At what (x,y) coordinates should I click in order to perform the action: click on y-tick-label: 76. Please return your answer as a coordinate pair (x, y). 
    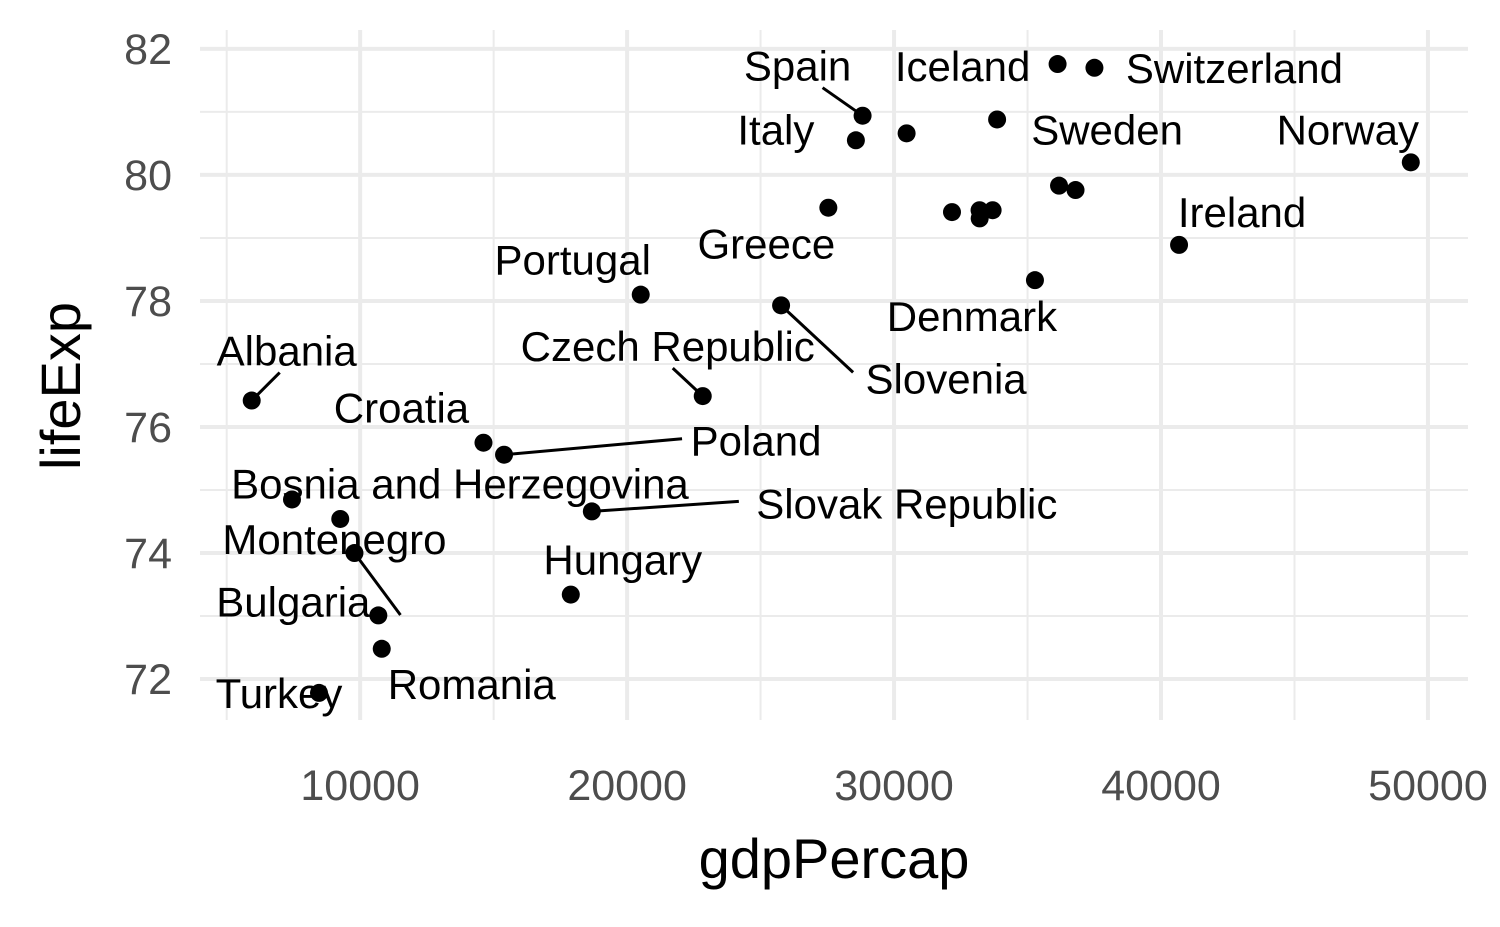
    Looking at the image, I should click on (148, 428).